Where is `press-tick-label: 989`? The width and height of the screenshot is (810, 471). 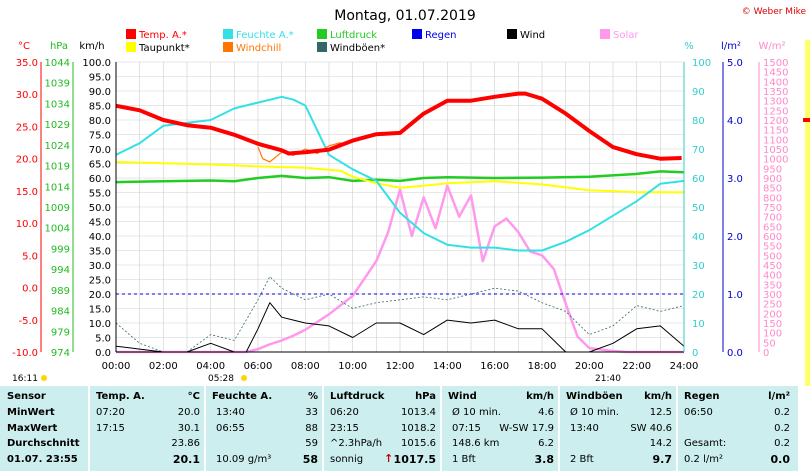 press-tick-label: 989 is located at coordinates (60, 291).